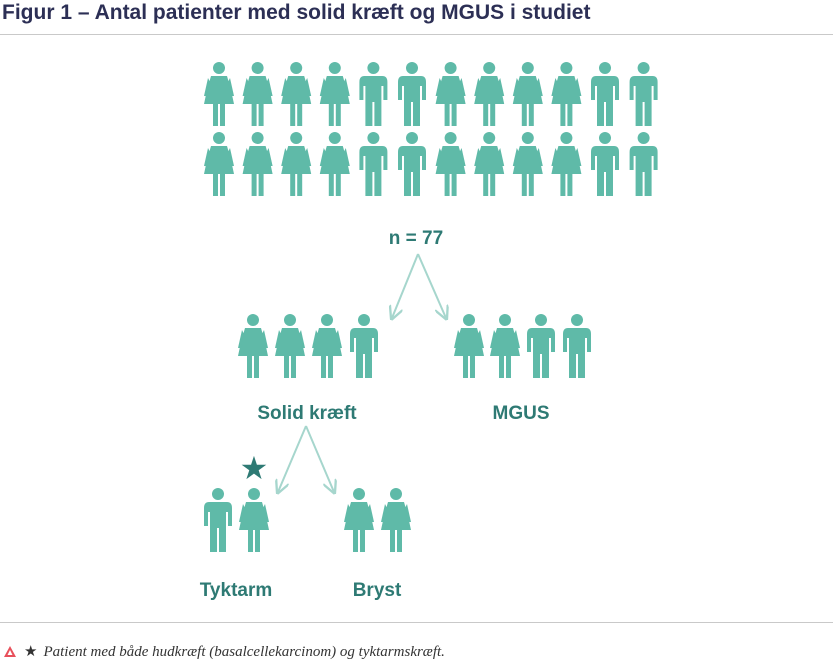  I want to click on arrow-to-solid, so click(405, 285).